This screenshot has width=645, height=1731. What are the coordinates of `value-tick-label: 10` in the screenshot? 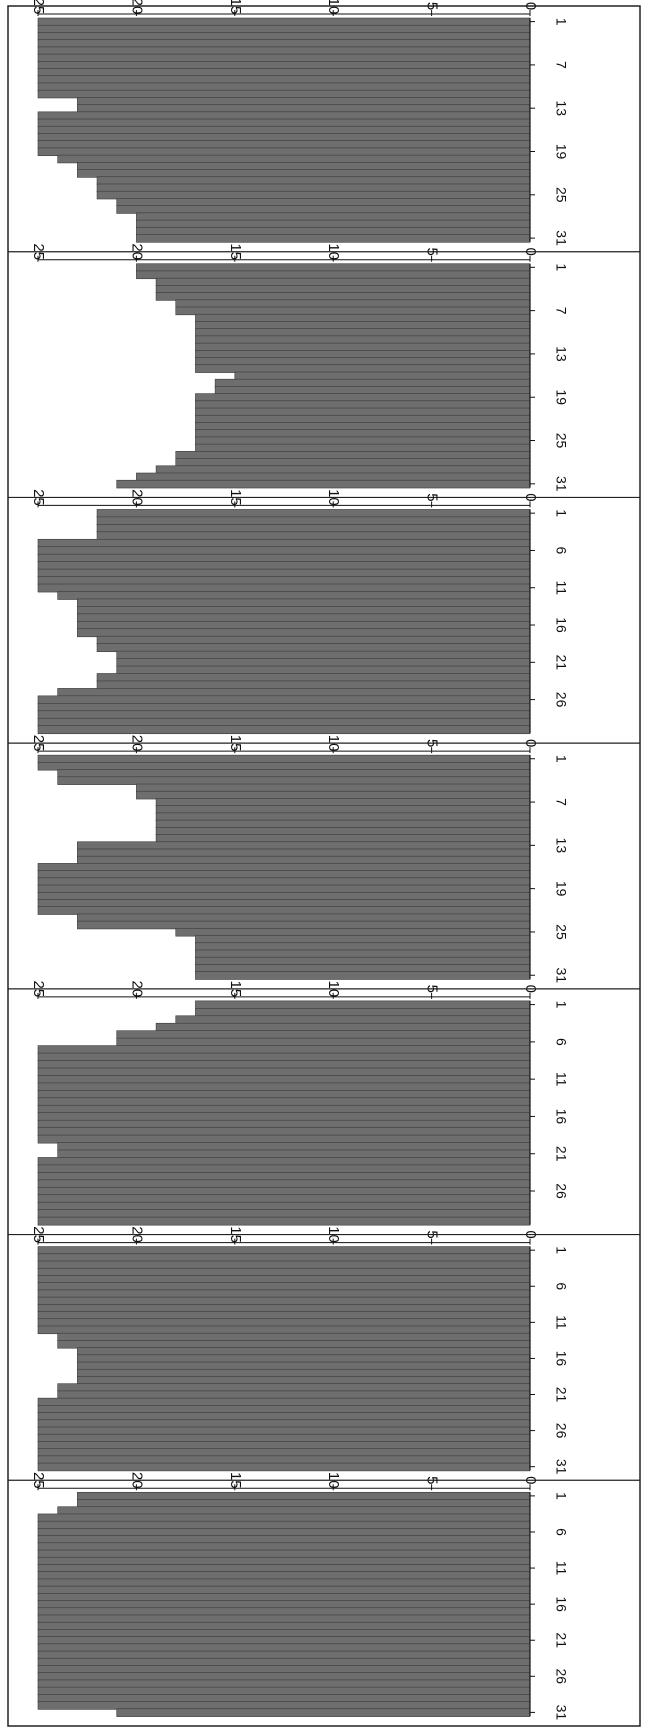 It's located at (333, 1480).